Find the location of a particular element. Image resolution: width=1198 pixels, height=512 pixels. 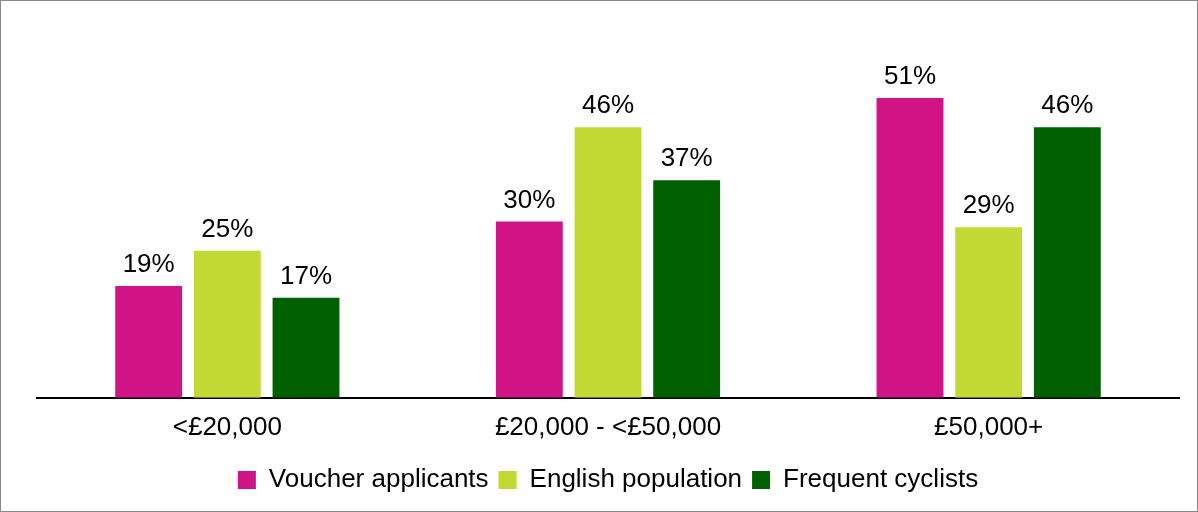

data-label: 30% is located at coordinates (529, 198).